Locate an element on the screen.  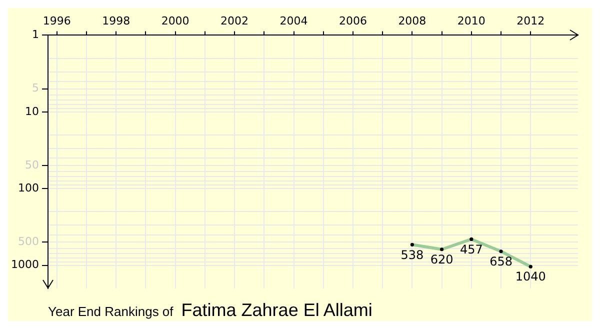
x-tick-label: 2004 is located at coordinates (294, 21).